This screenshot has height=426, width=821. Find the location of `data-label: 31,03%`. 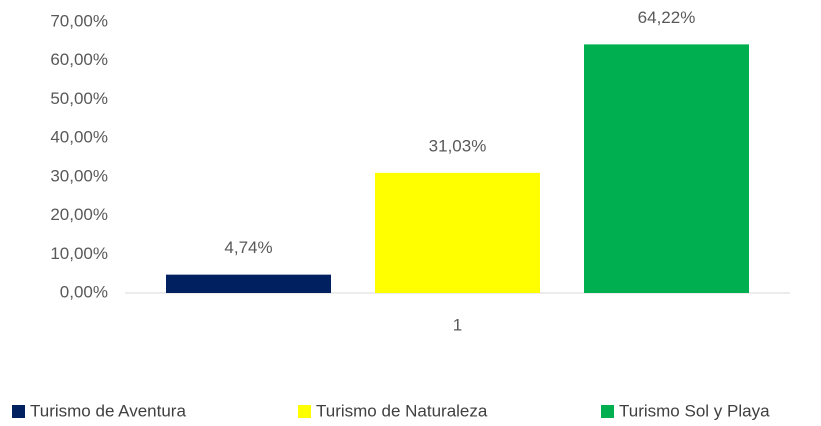

data-label: 31,03% is located at coordinates (458, 145).